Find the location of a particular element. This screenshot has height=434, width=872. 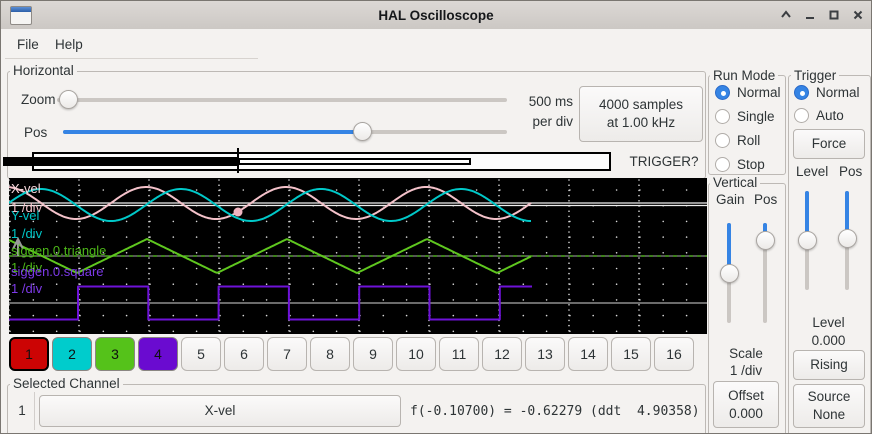

channel-button-4: 4 is located at coordinates (158, 354).